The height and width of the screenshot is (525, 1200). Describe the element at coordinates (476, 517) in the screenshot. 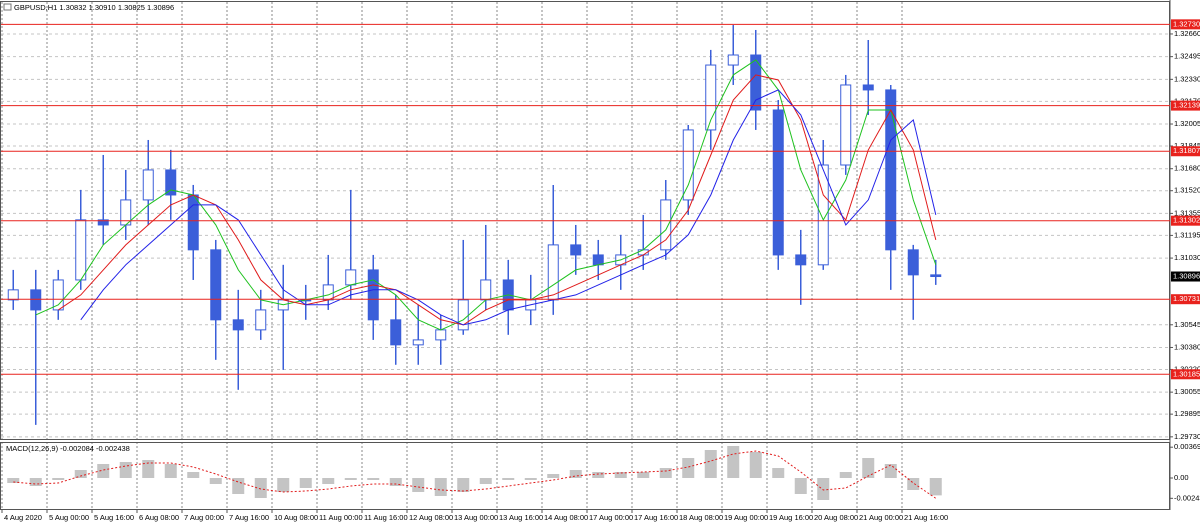

I see `x-tick-label: 13 Aug 00:00` at that location.